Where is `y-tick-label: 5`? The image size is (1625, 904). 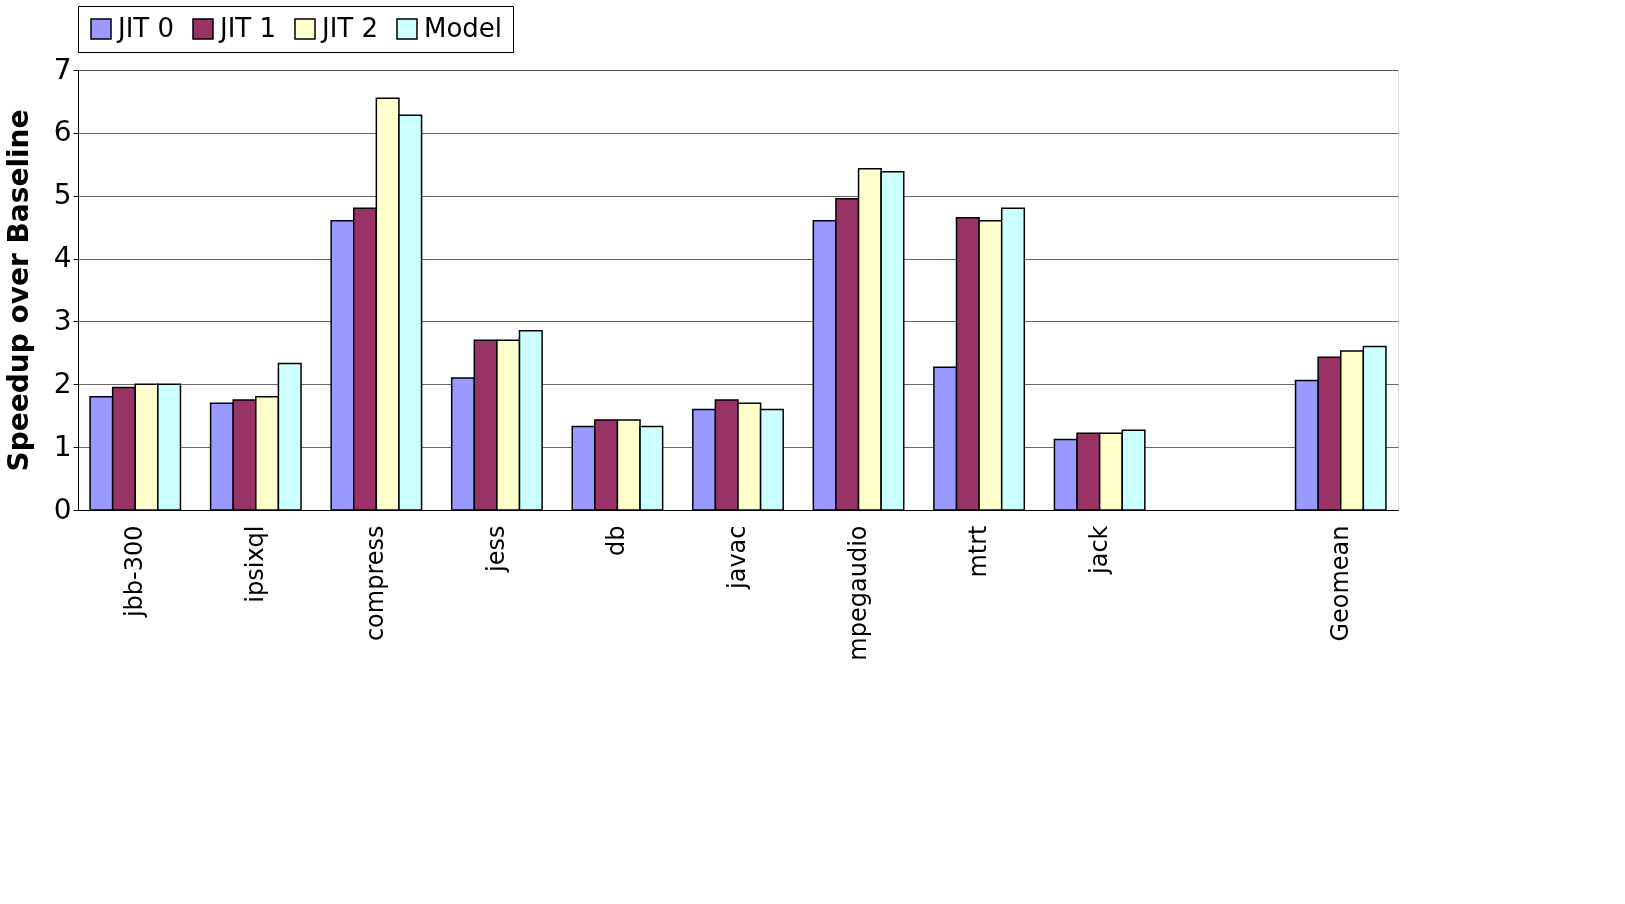
y-tick-label: 5 is located at coordinates (62, 195).